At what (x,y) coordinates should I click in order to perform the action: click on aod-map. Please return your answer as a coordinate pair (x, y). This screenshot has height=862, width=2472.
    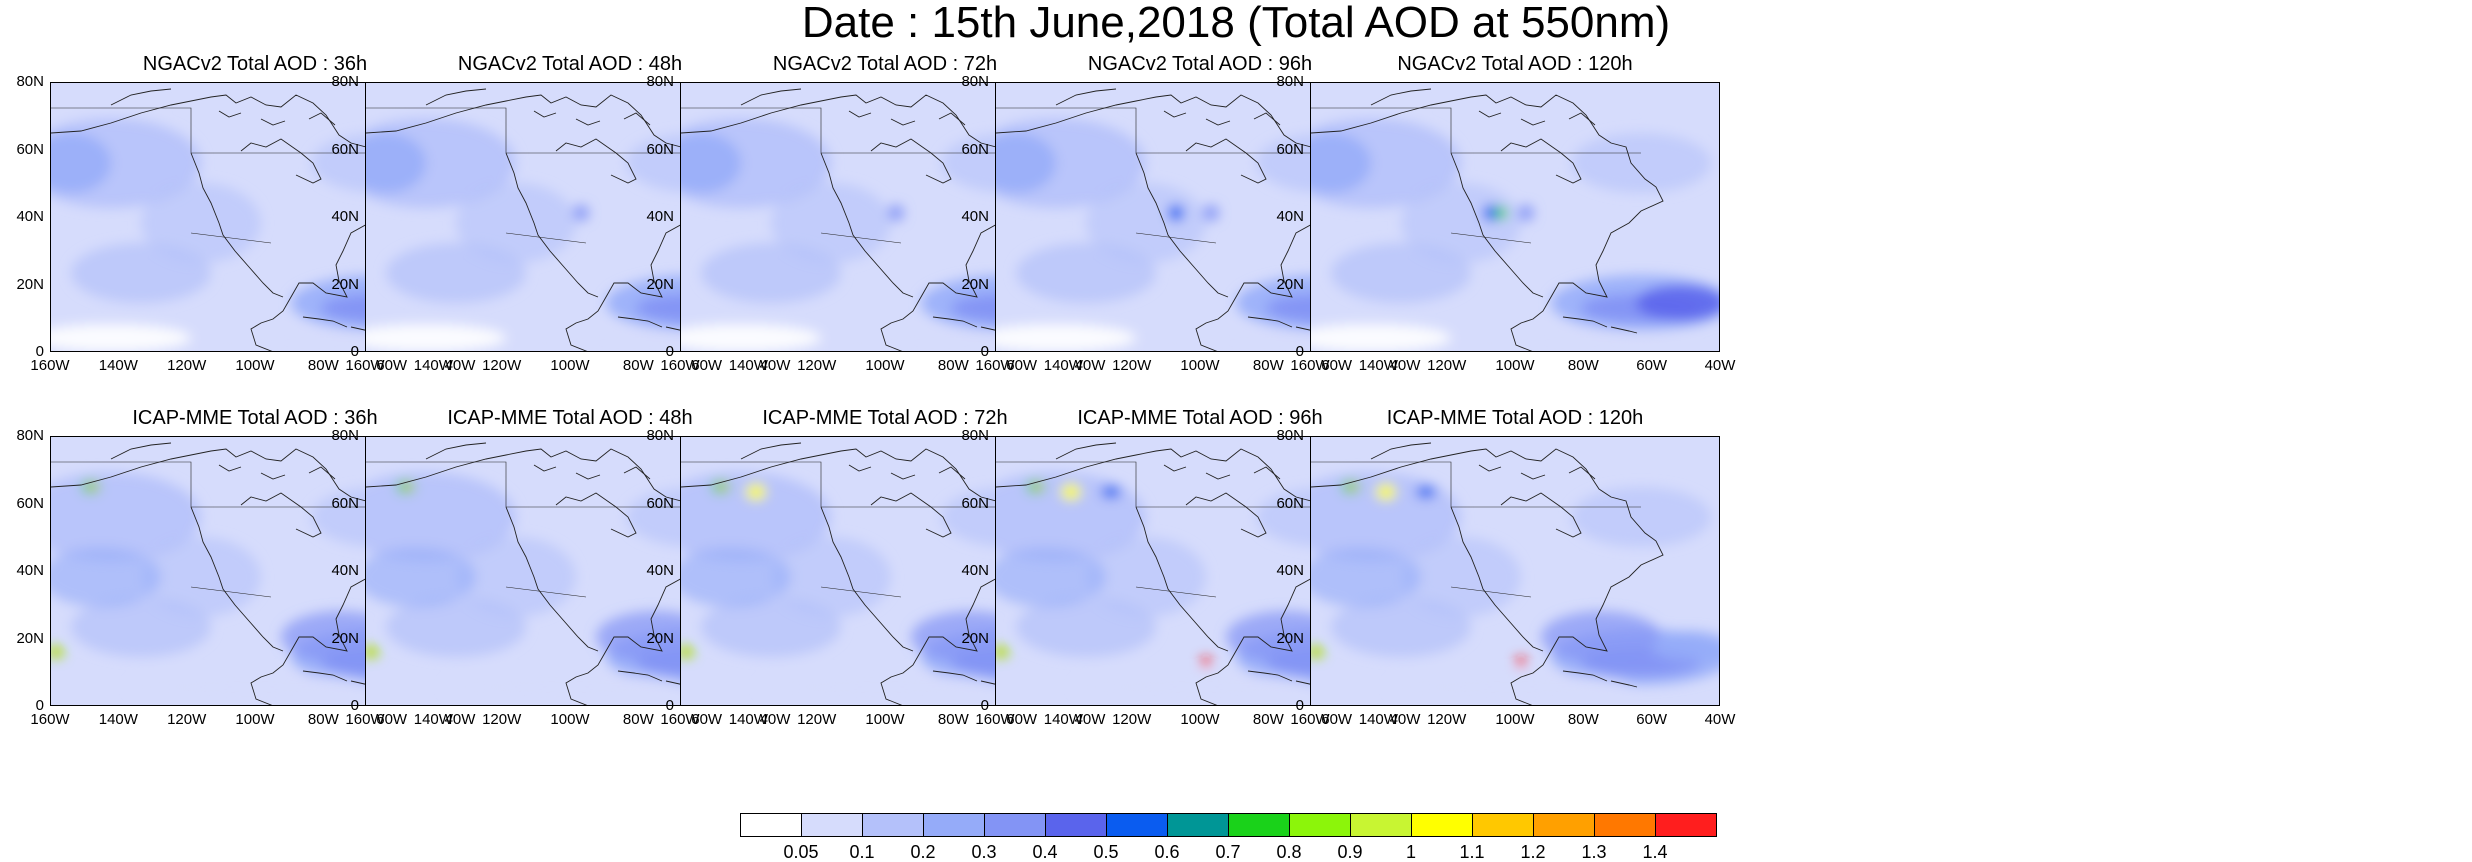
    Looking at the image, I should click on (1515, 217).